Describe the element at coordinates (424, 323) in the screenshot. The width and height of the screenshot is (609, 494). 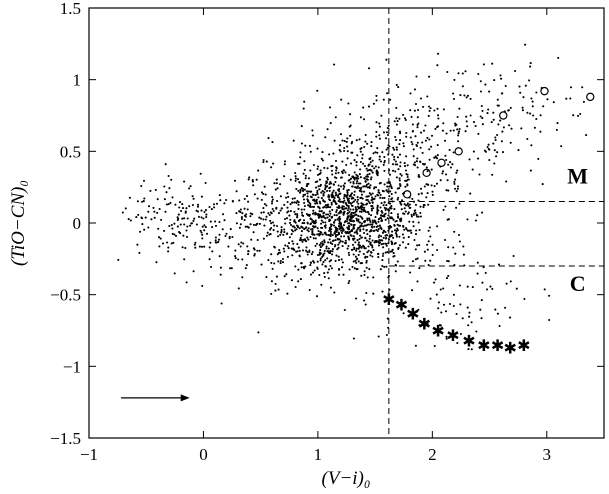
I see `star-data-point: ✱` at that location.